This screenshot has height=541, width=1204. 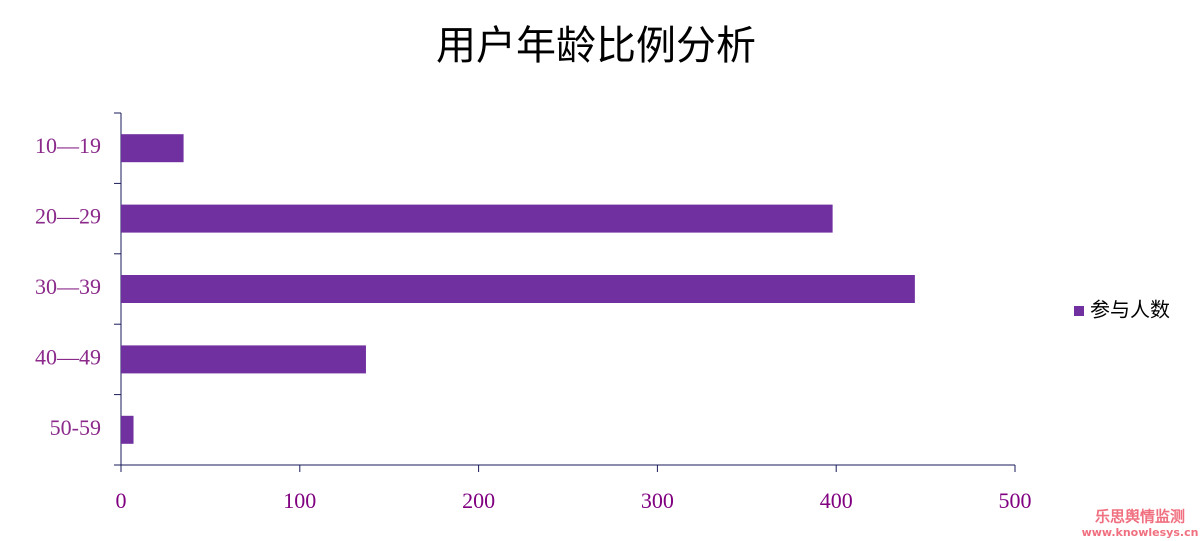 I want to click on y-tick-label: 20—29, so click(x=68, y=216).